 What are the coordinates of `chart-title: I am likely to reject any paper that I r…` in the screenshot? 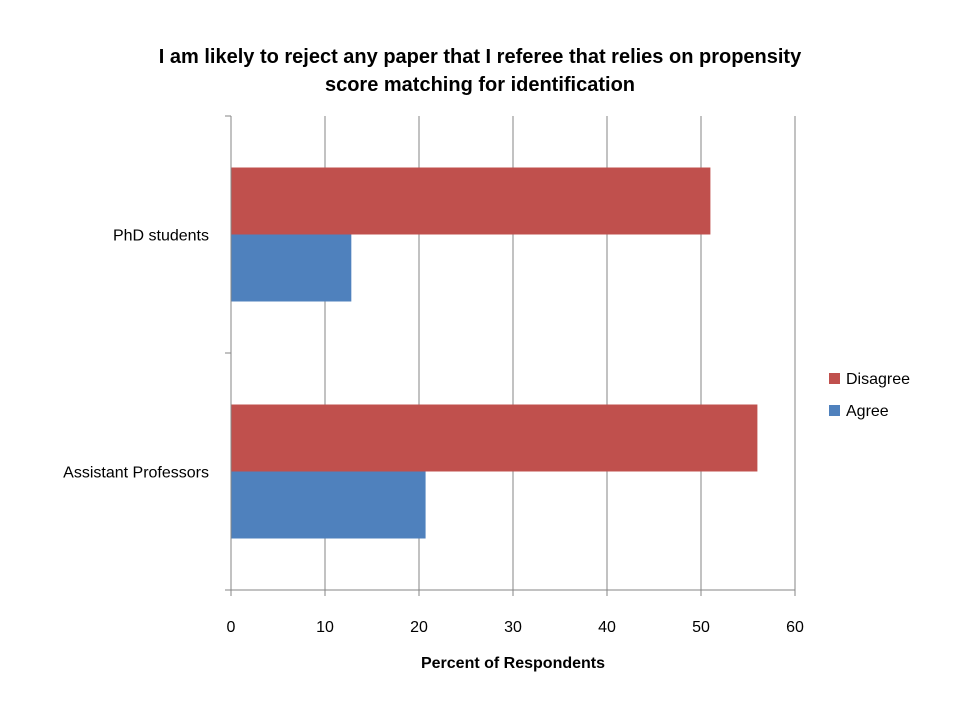 It's located at (480, 71).